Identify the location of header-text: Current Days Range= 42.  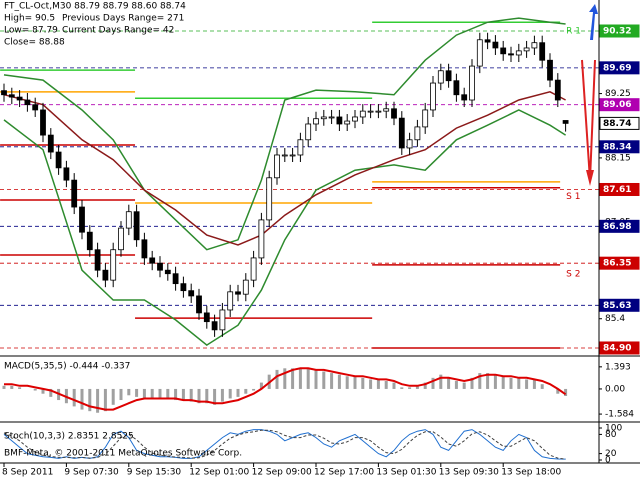
(118, 31).